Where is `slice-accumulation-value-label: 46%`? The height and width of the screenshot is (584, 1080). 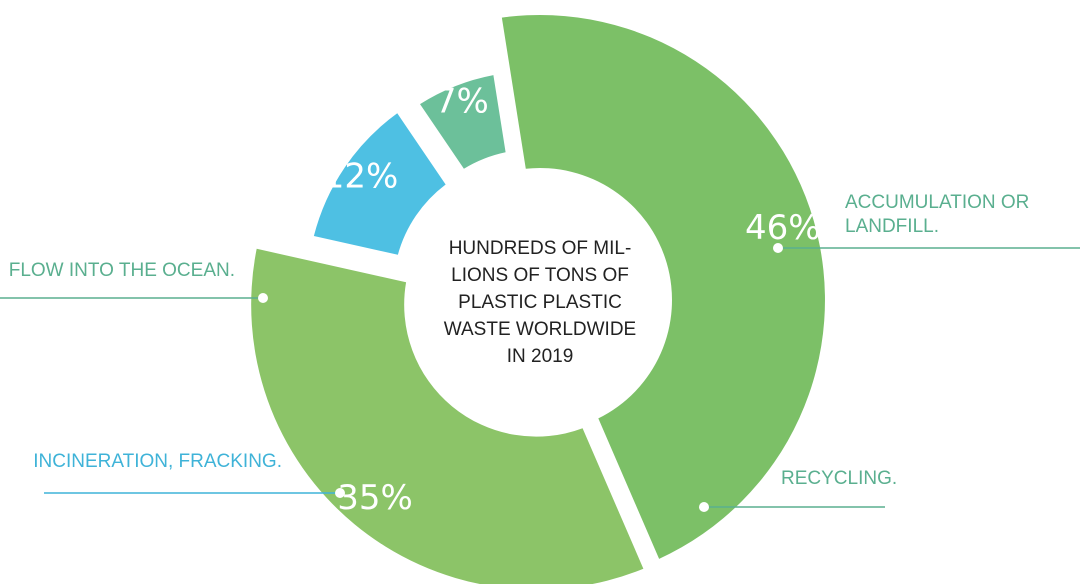 slice-accumulation-value-label: 46% is located at coordinates (783, 228).